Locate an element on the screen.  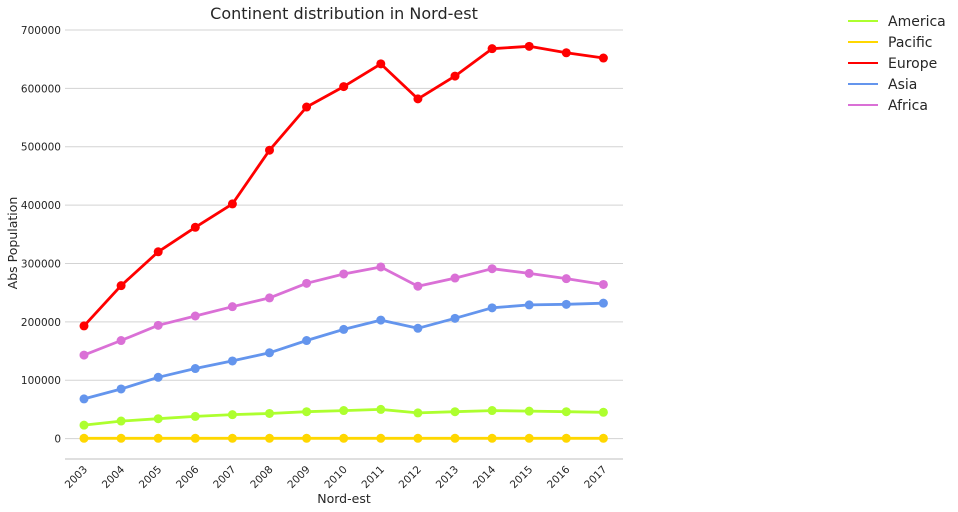
x-tick-label: 2017 is located at coordinates (595, 477).